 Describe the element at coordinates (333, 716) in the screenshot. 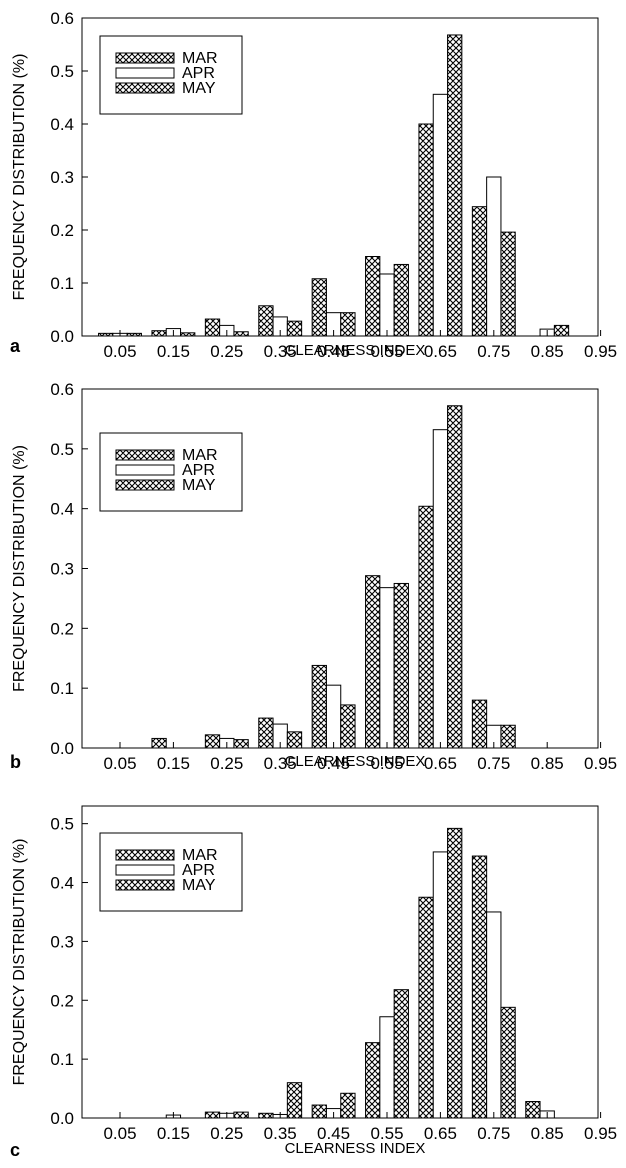

I see `bar-apr-0.45` at that location.